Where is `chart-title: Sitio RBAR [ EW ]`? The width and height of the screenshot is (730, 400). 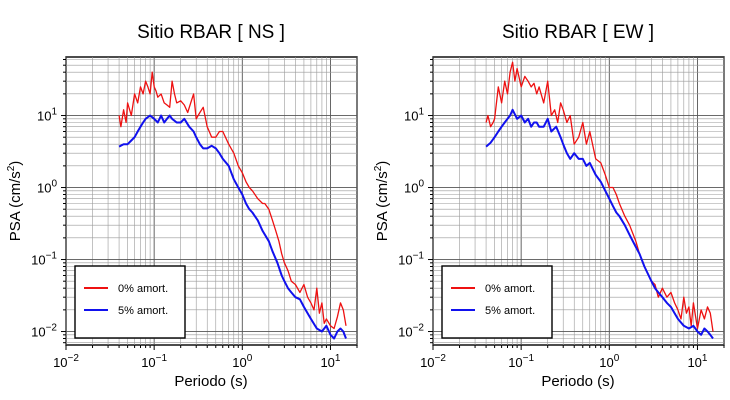 chart-title: Sitio RBAR [ EW ] is located at coordinates (578, 32).